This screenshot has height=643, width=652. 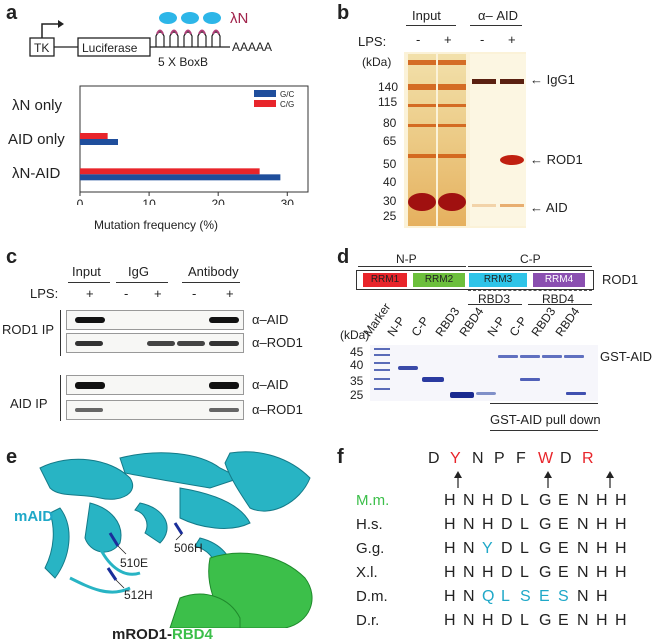 What do you see at coordinates (134, 563) in the screenshot?
I see `res-510e: 510E` at bounding box center [134, 563].